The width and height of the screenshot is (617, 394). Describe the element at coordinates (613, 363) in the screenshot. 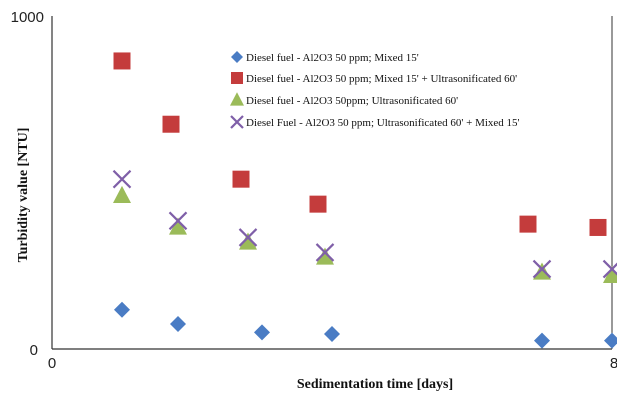

I see `x-tick-label-max: 8` at that location.